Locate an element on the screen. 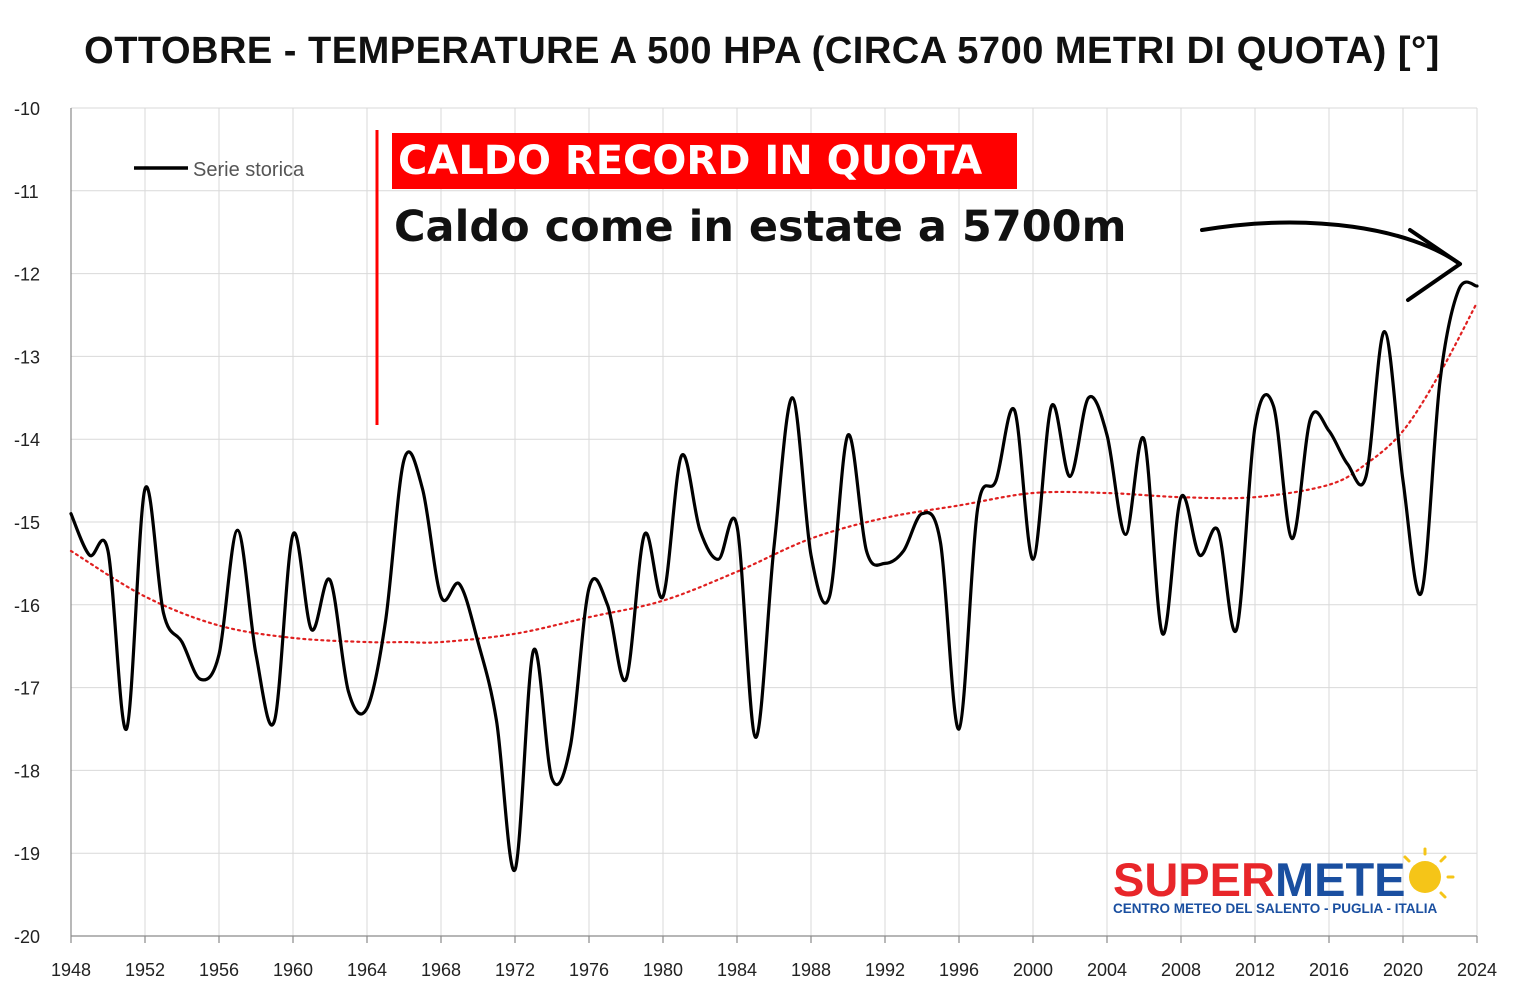 The image size is (1526, 998). x-tick-label: 2016 is located at coordinates (1329, 970).